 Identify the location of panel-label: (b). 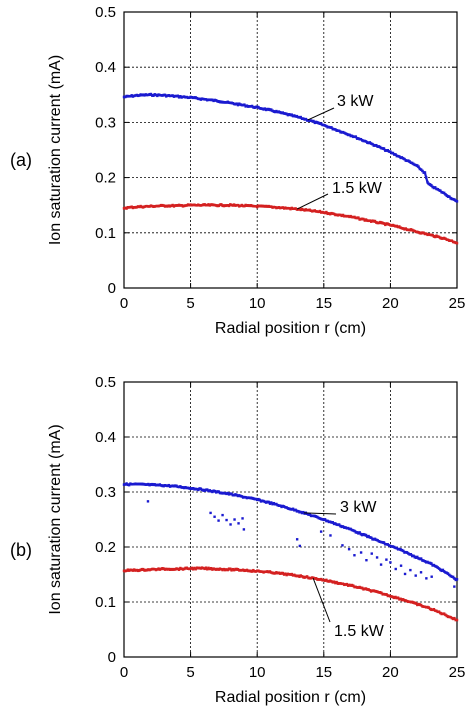
(21, 550).